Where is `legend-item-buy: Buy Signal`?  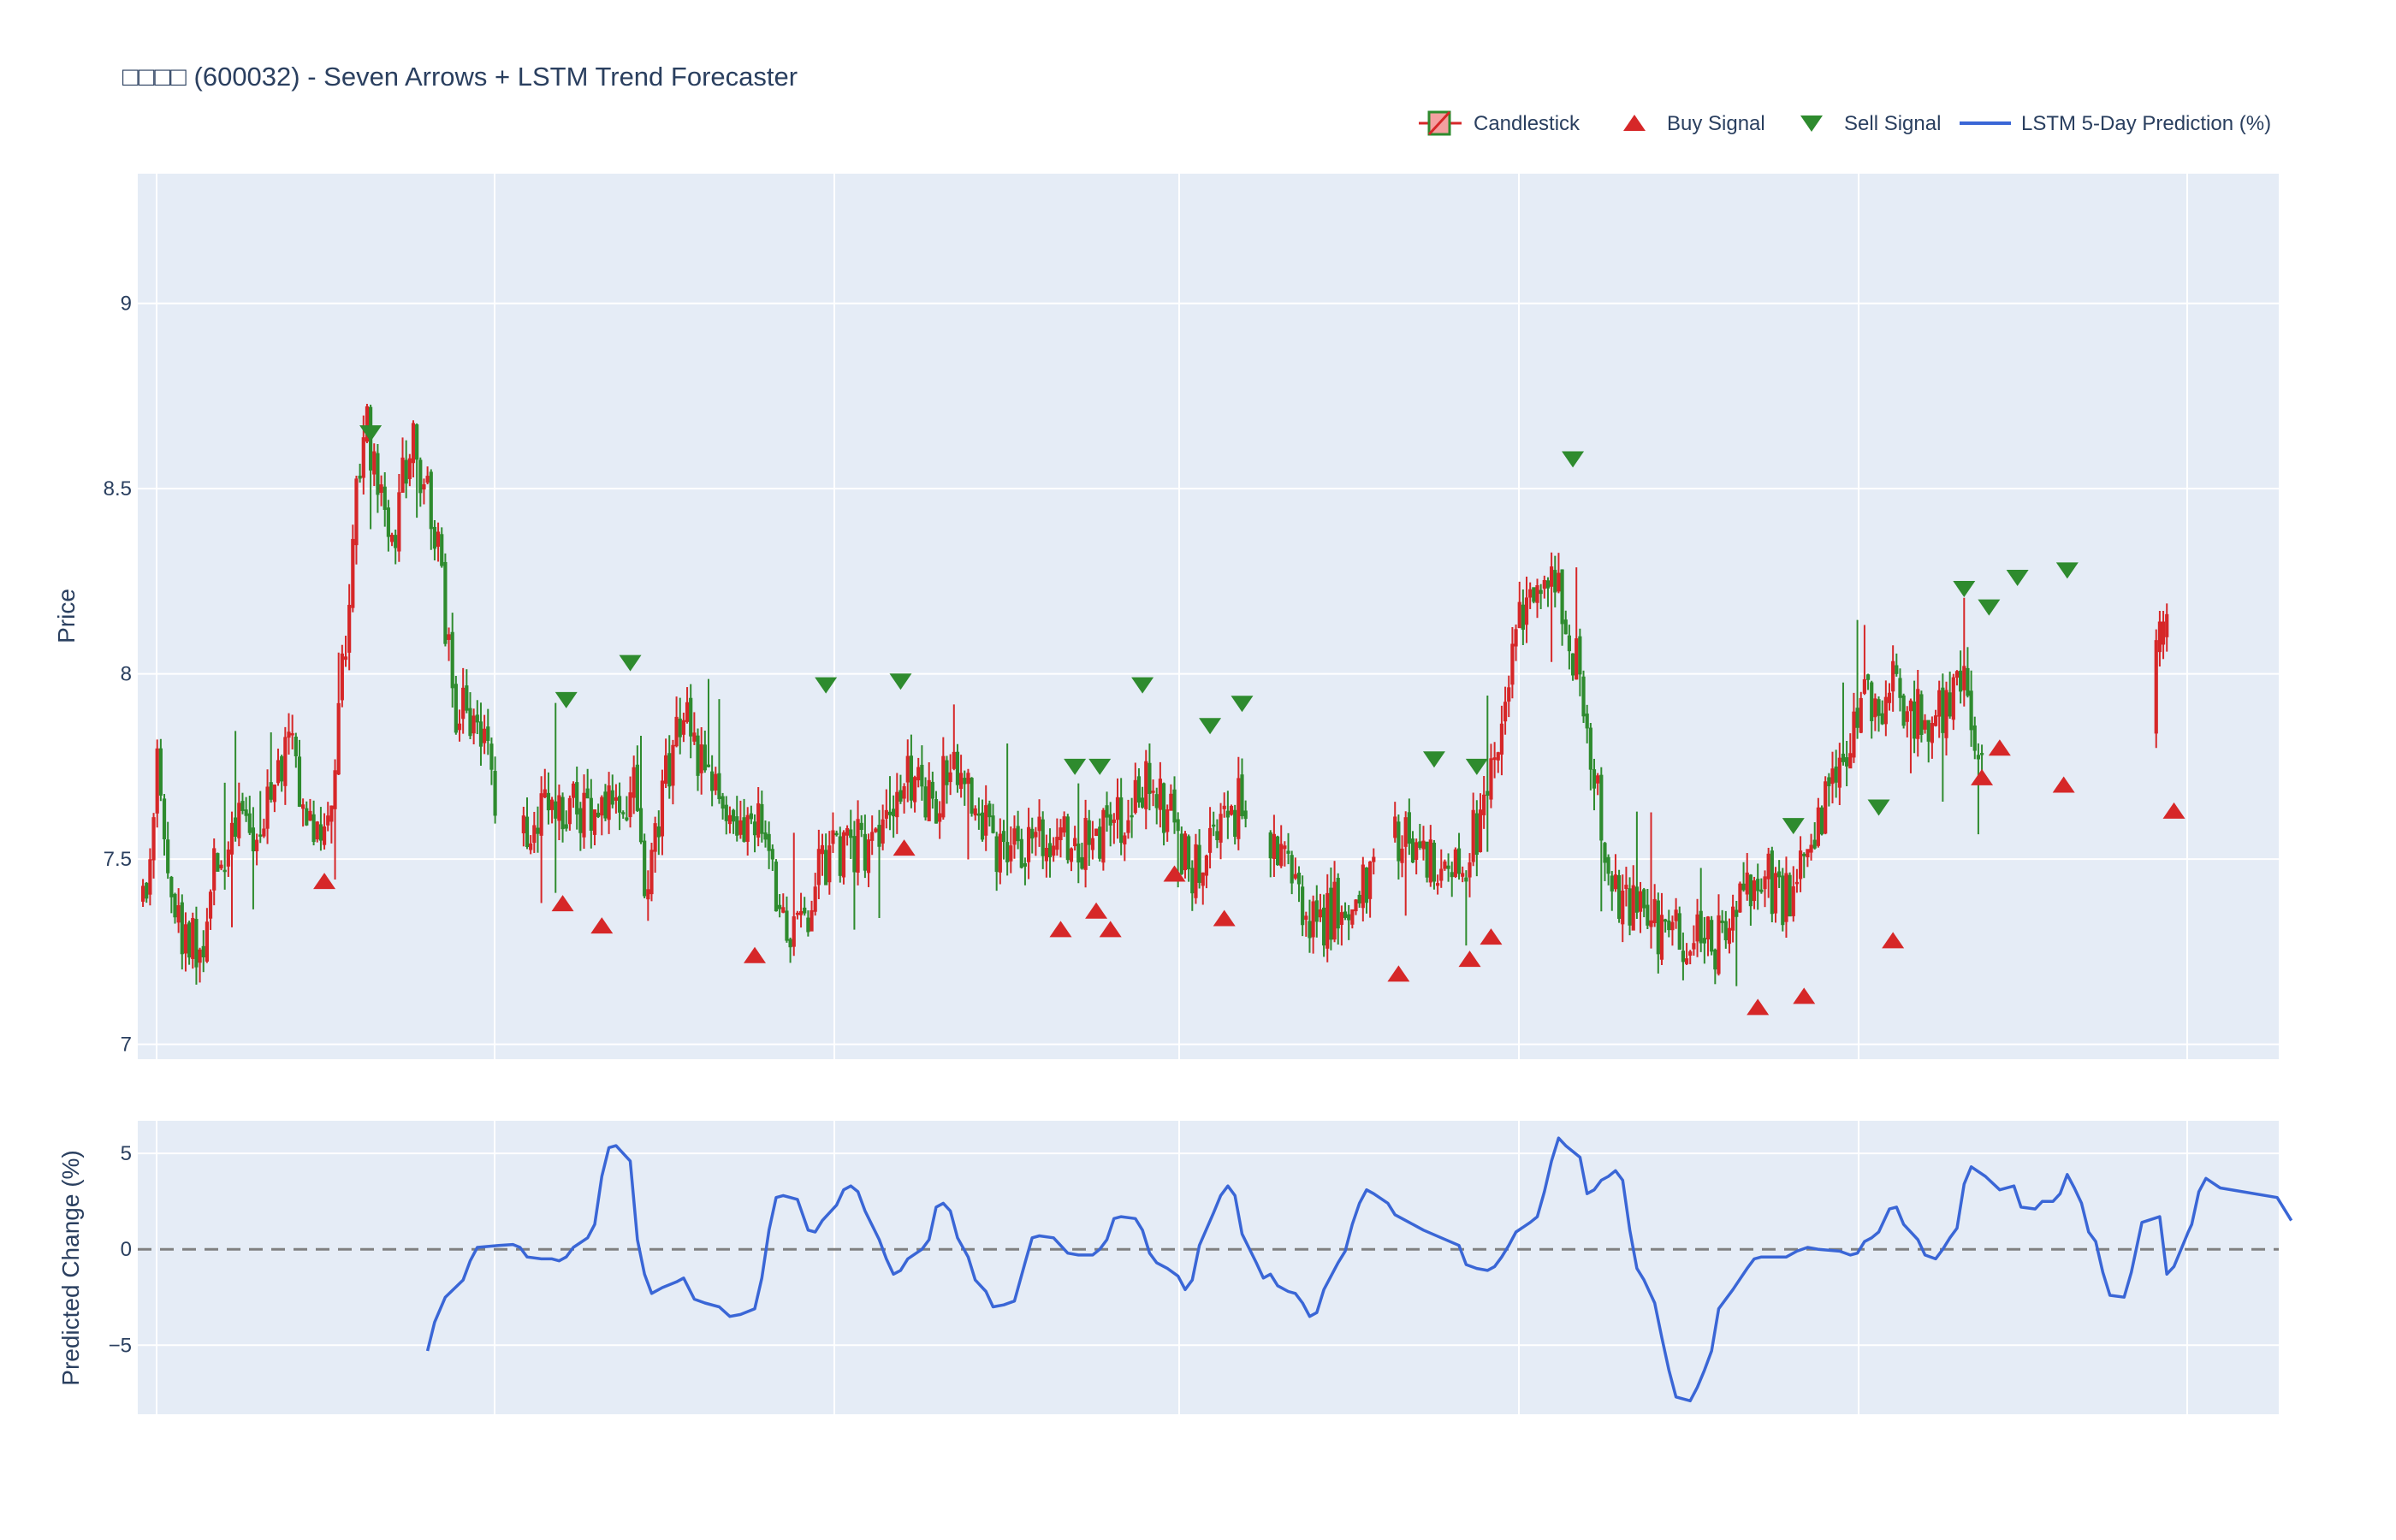 legend-item-buy: Buy Signal is located at coordinates (1694, 123).